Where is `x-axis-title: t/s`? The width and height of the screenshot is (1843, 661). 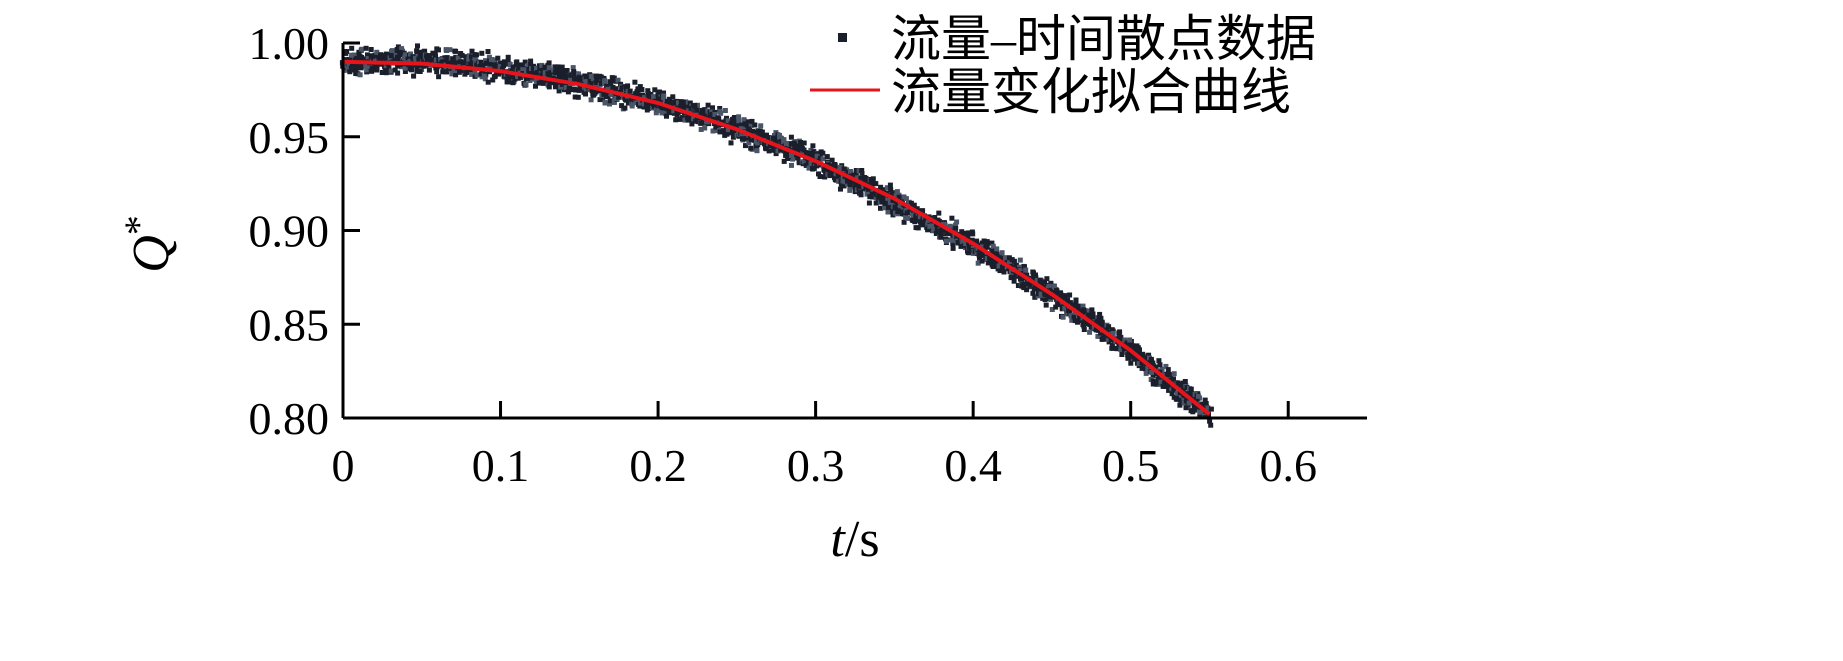 x-axis-title: t/s is located at coordinates (854, 539).